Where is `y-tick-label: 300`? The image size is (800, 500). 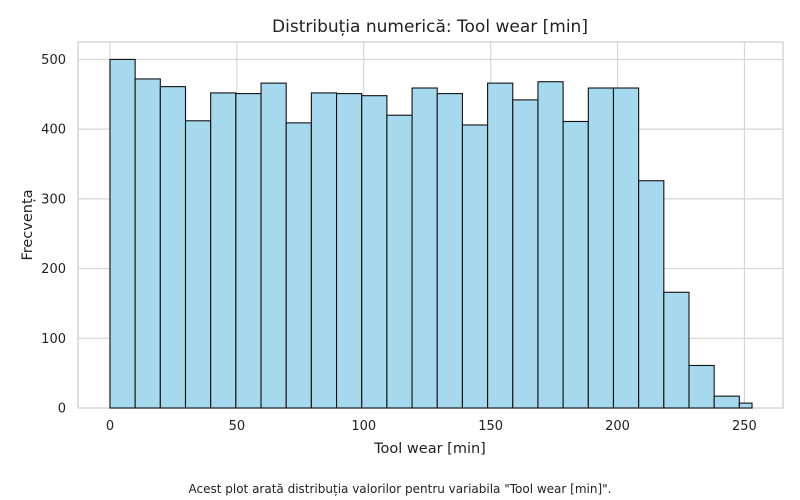 y-tick-label: 300 is located at coordinates (53, 199).